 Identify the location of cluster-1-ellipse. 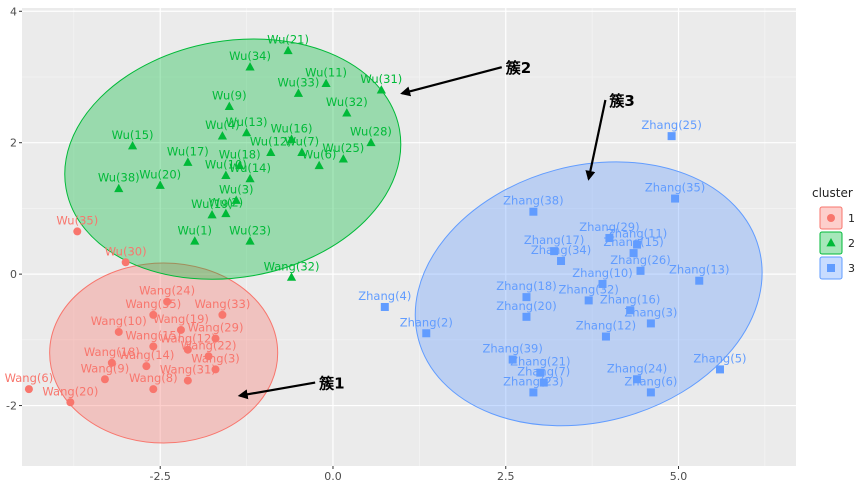
(164, 353).